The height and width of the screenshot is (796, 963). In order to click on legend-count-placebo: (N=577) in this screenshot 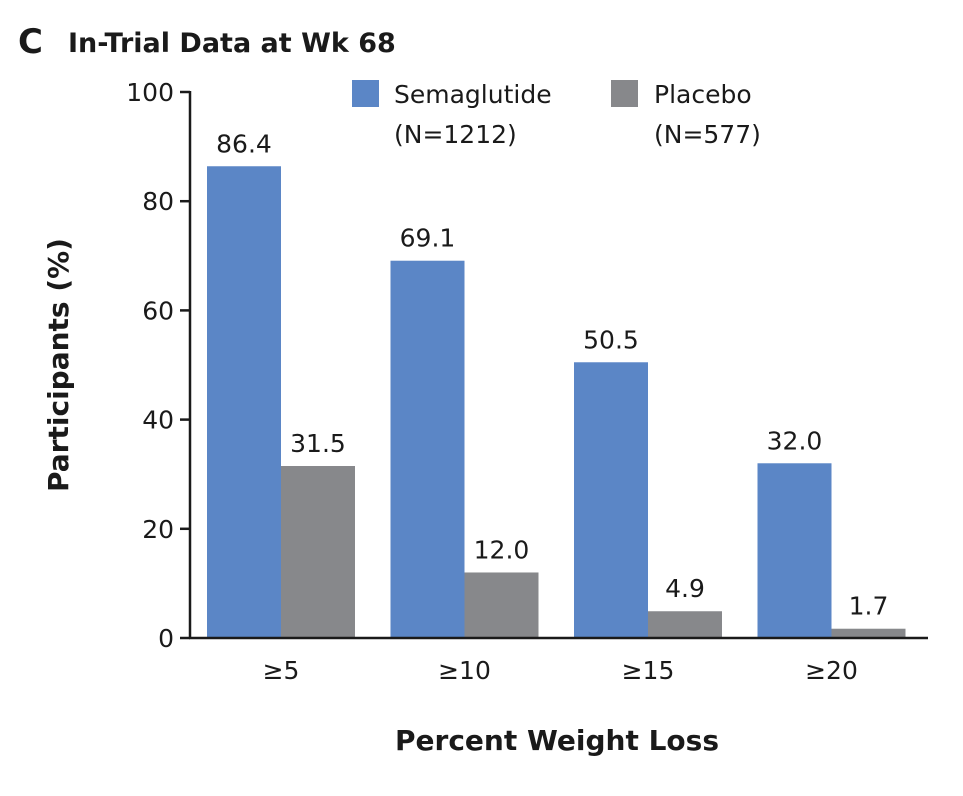, I will do `click(707, 134)`.